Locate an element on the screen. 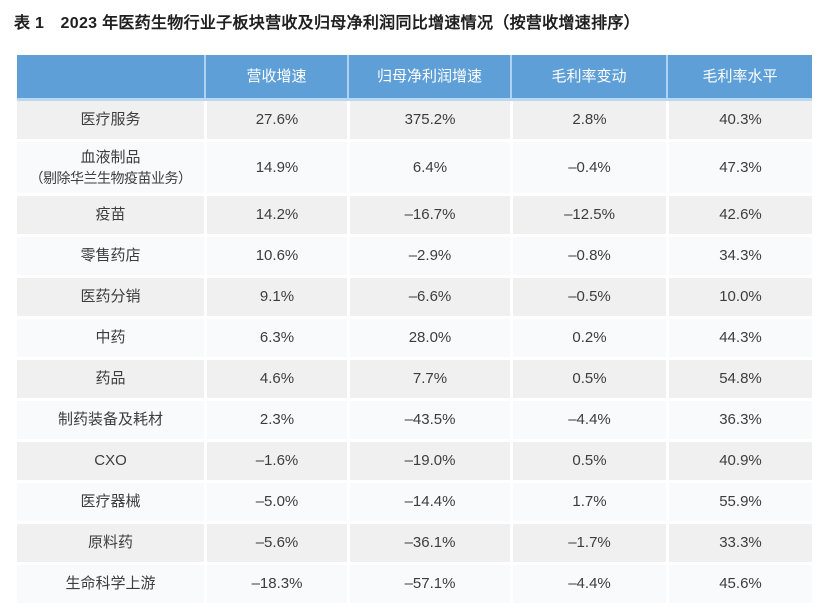  header-cell-revenue-growth: 营收增速 is located at coordinates (275, 76).